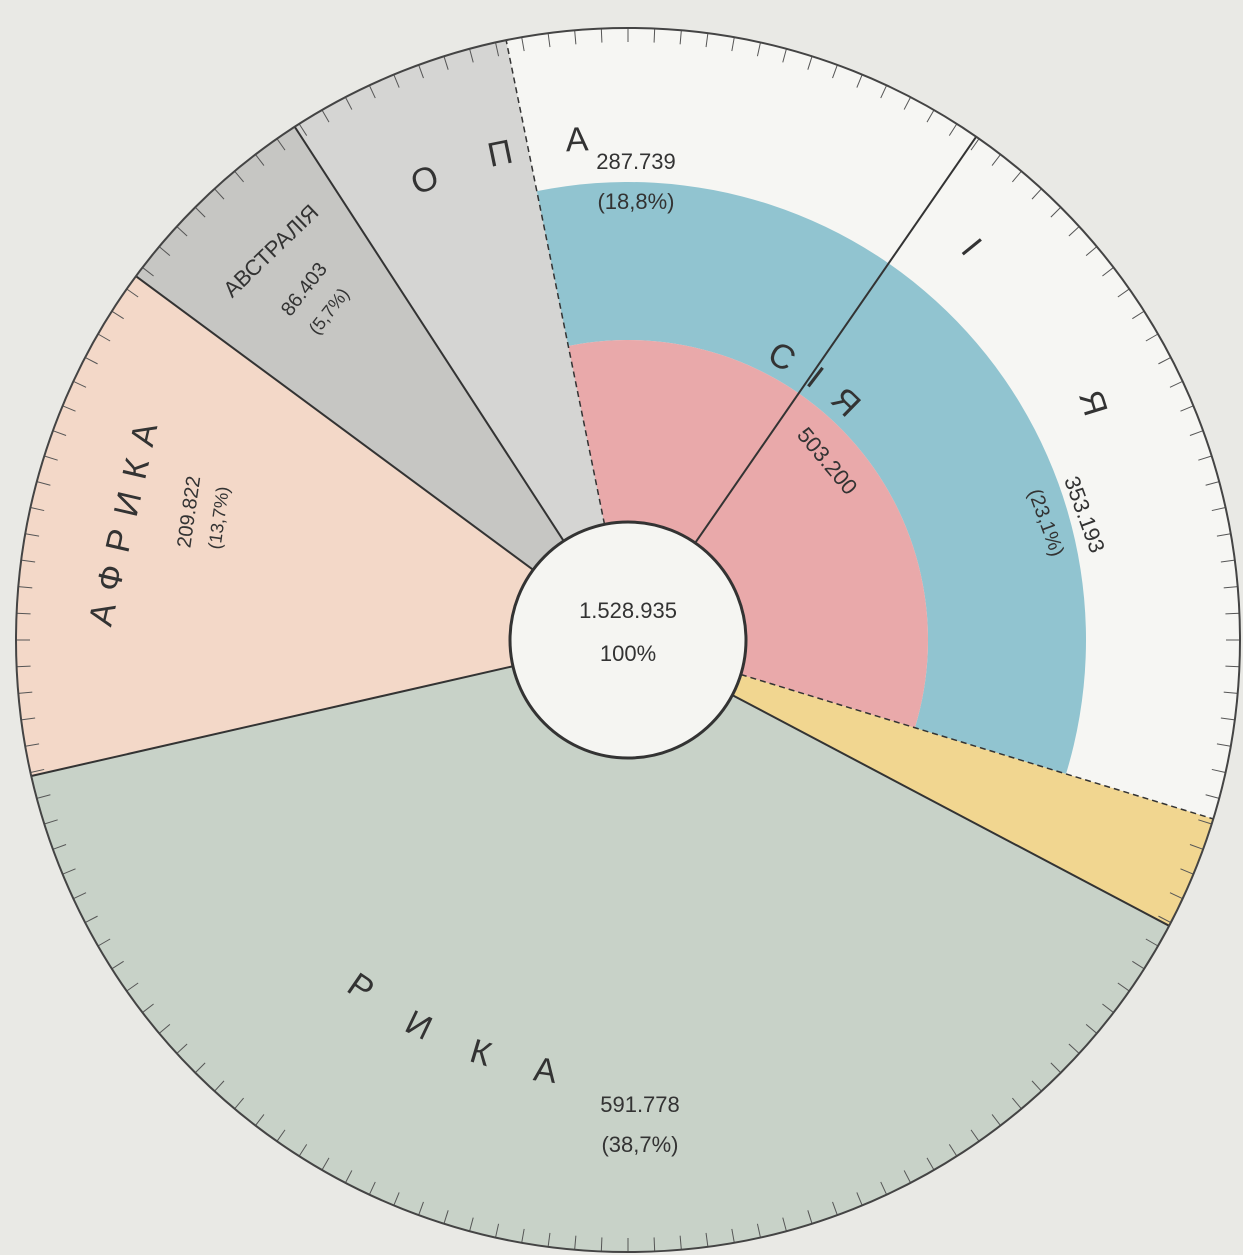 The width and height of the screenshot is (1243, 1255). I want to click on total-label: 1.528.935, so click(628, 610).